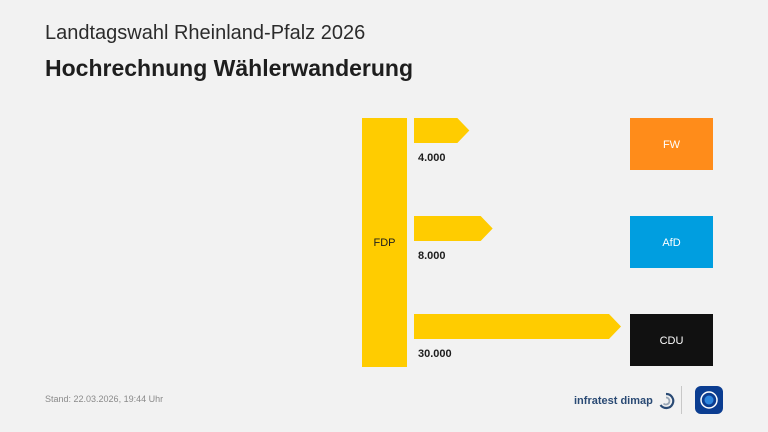 This screenshot has width=768, height=432. I want to click on target-label-cdu: CDU, so click(672, 341).